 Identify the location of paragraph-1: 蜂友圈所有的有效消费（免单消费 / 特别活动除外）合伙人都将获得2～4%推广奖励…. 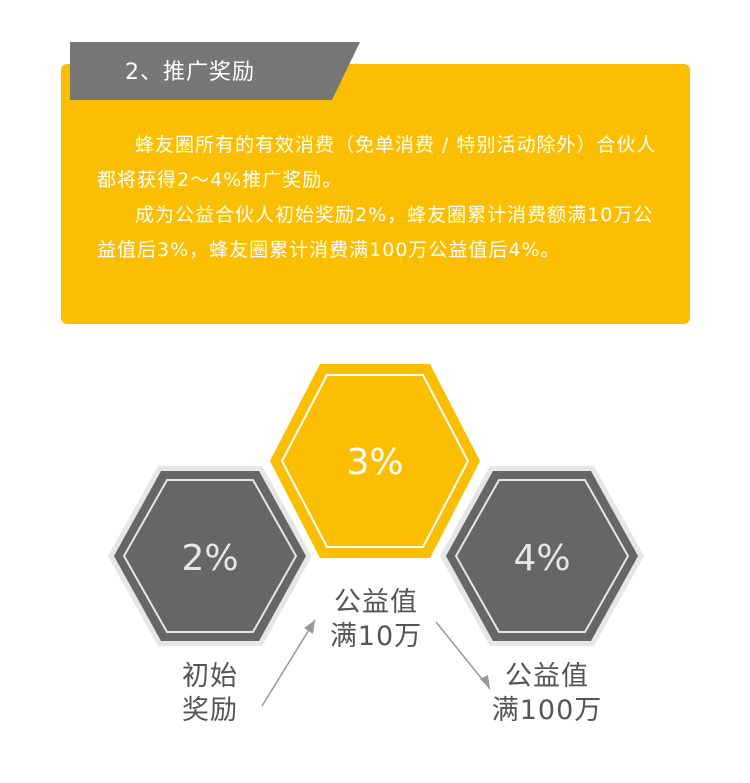
(377, 162).